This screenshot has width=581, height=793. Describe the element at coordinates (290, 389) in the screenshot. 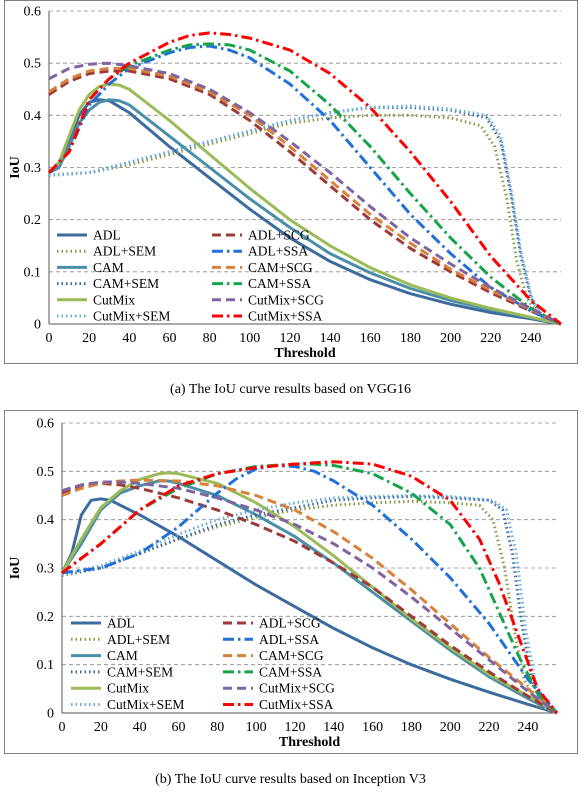

I see `caption-a: (a) The IoU curve results based on VGG16` at that location.